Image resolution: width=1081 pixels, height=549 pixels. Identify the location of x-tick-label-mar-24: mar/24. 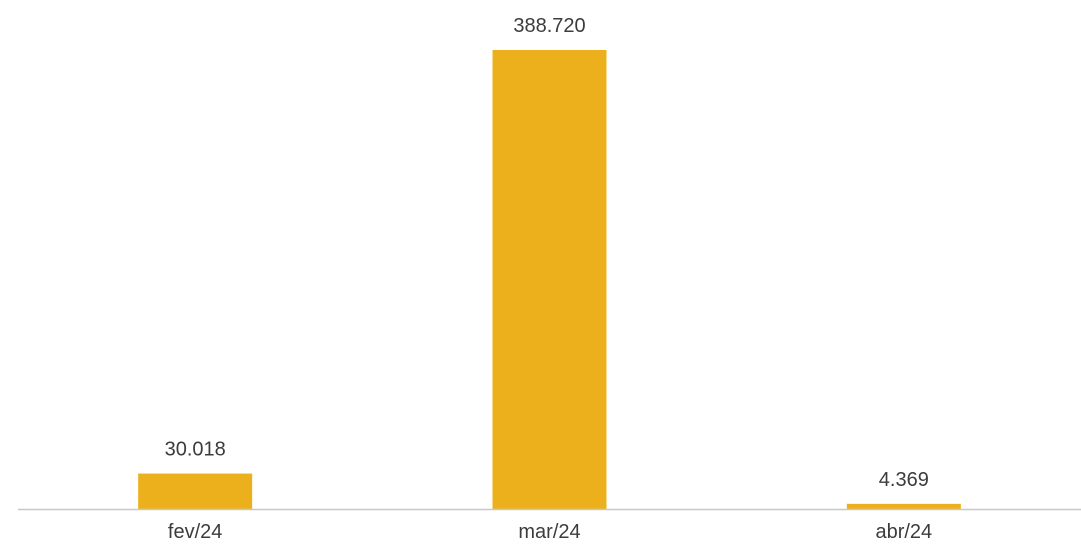
(549, 532).